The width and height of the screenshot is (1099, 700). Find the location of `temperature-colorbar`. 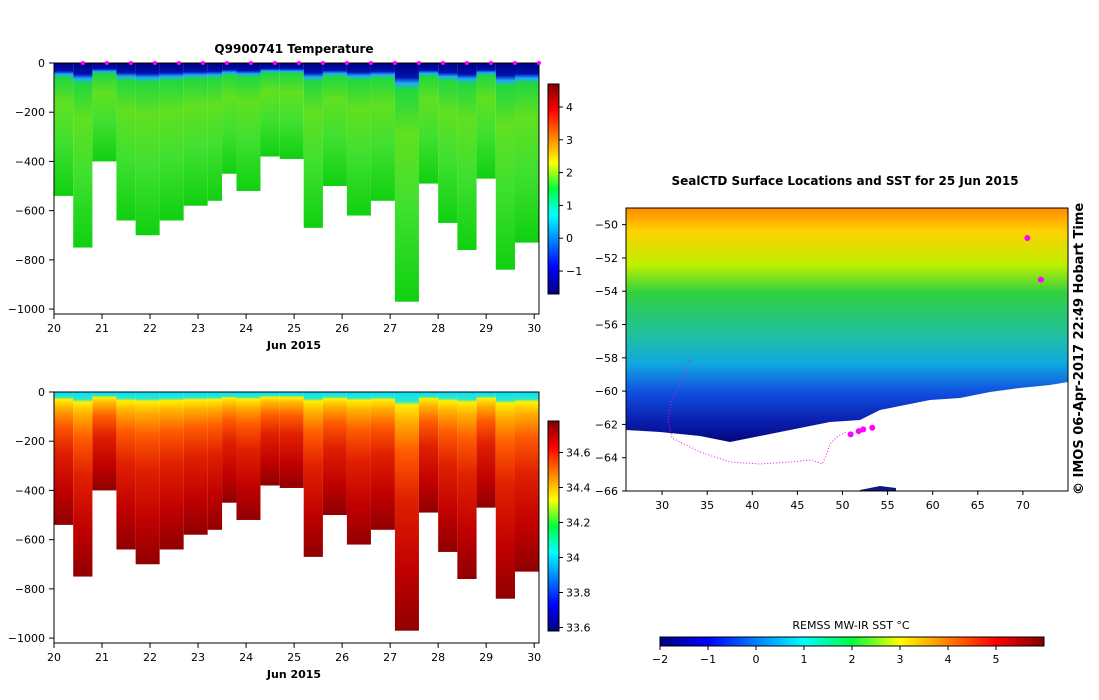

temperature-colorbar is located at coordinates (553, 189).